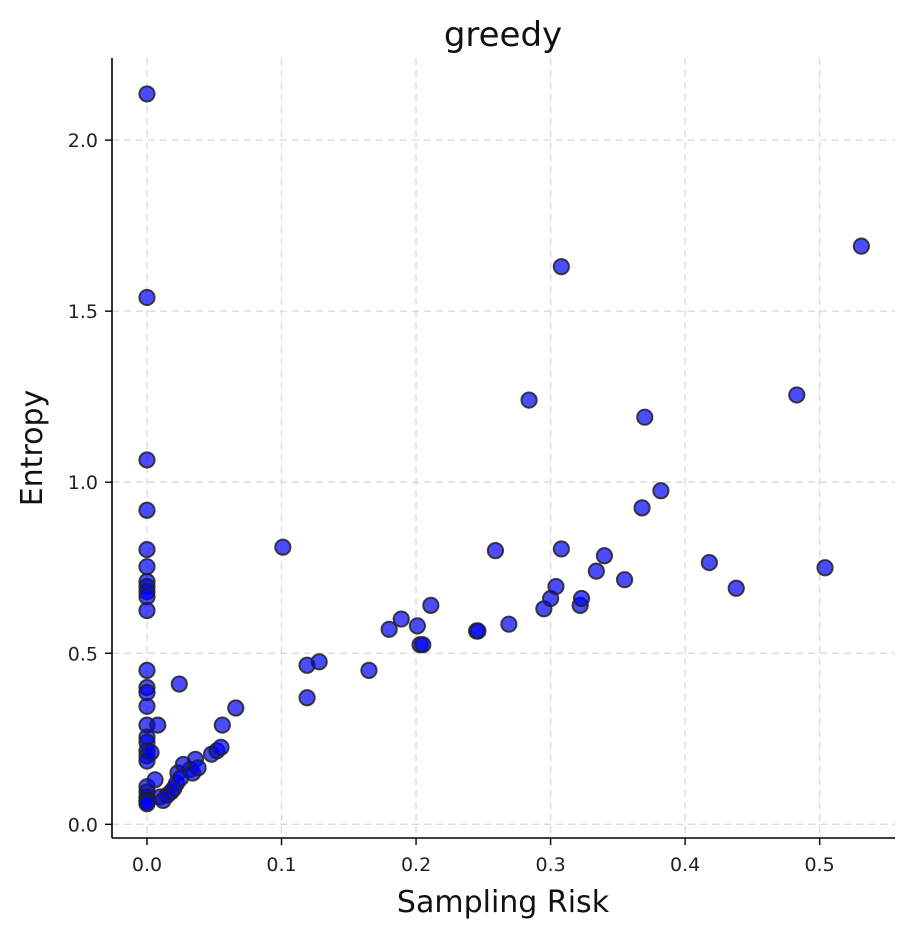 Image resolution: width=913 pixels, height=936 pixels. What do you see at coordinates (83, 312) in the screenshot?
I see `y-tick-label: 1.5` at bounding box center [83, 312].